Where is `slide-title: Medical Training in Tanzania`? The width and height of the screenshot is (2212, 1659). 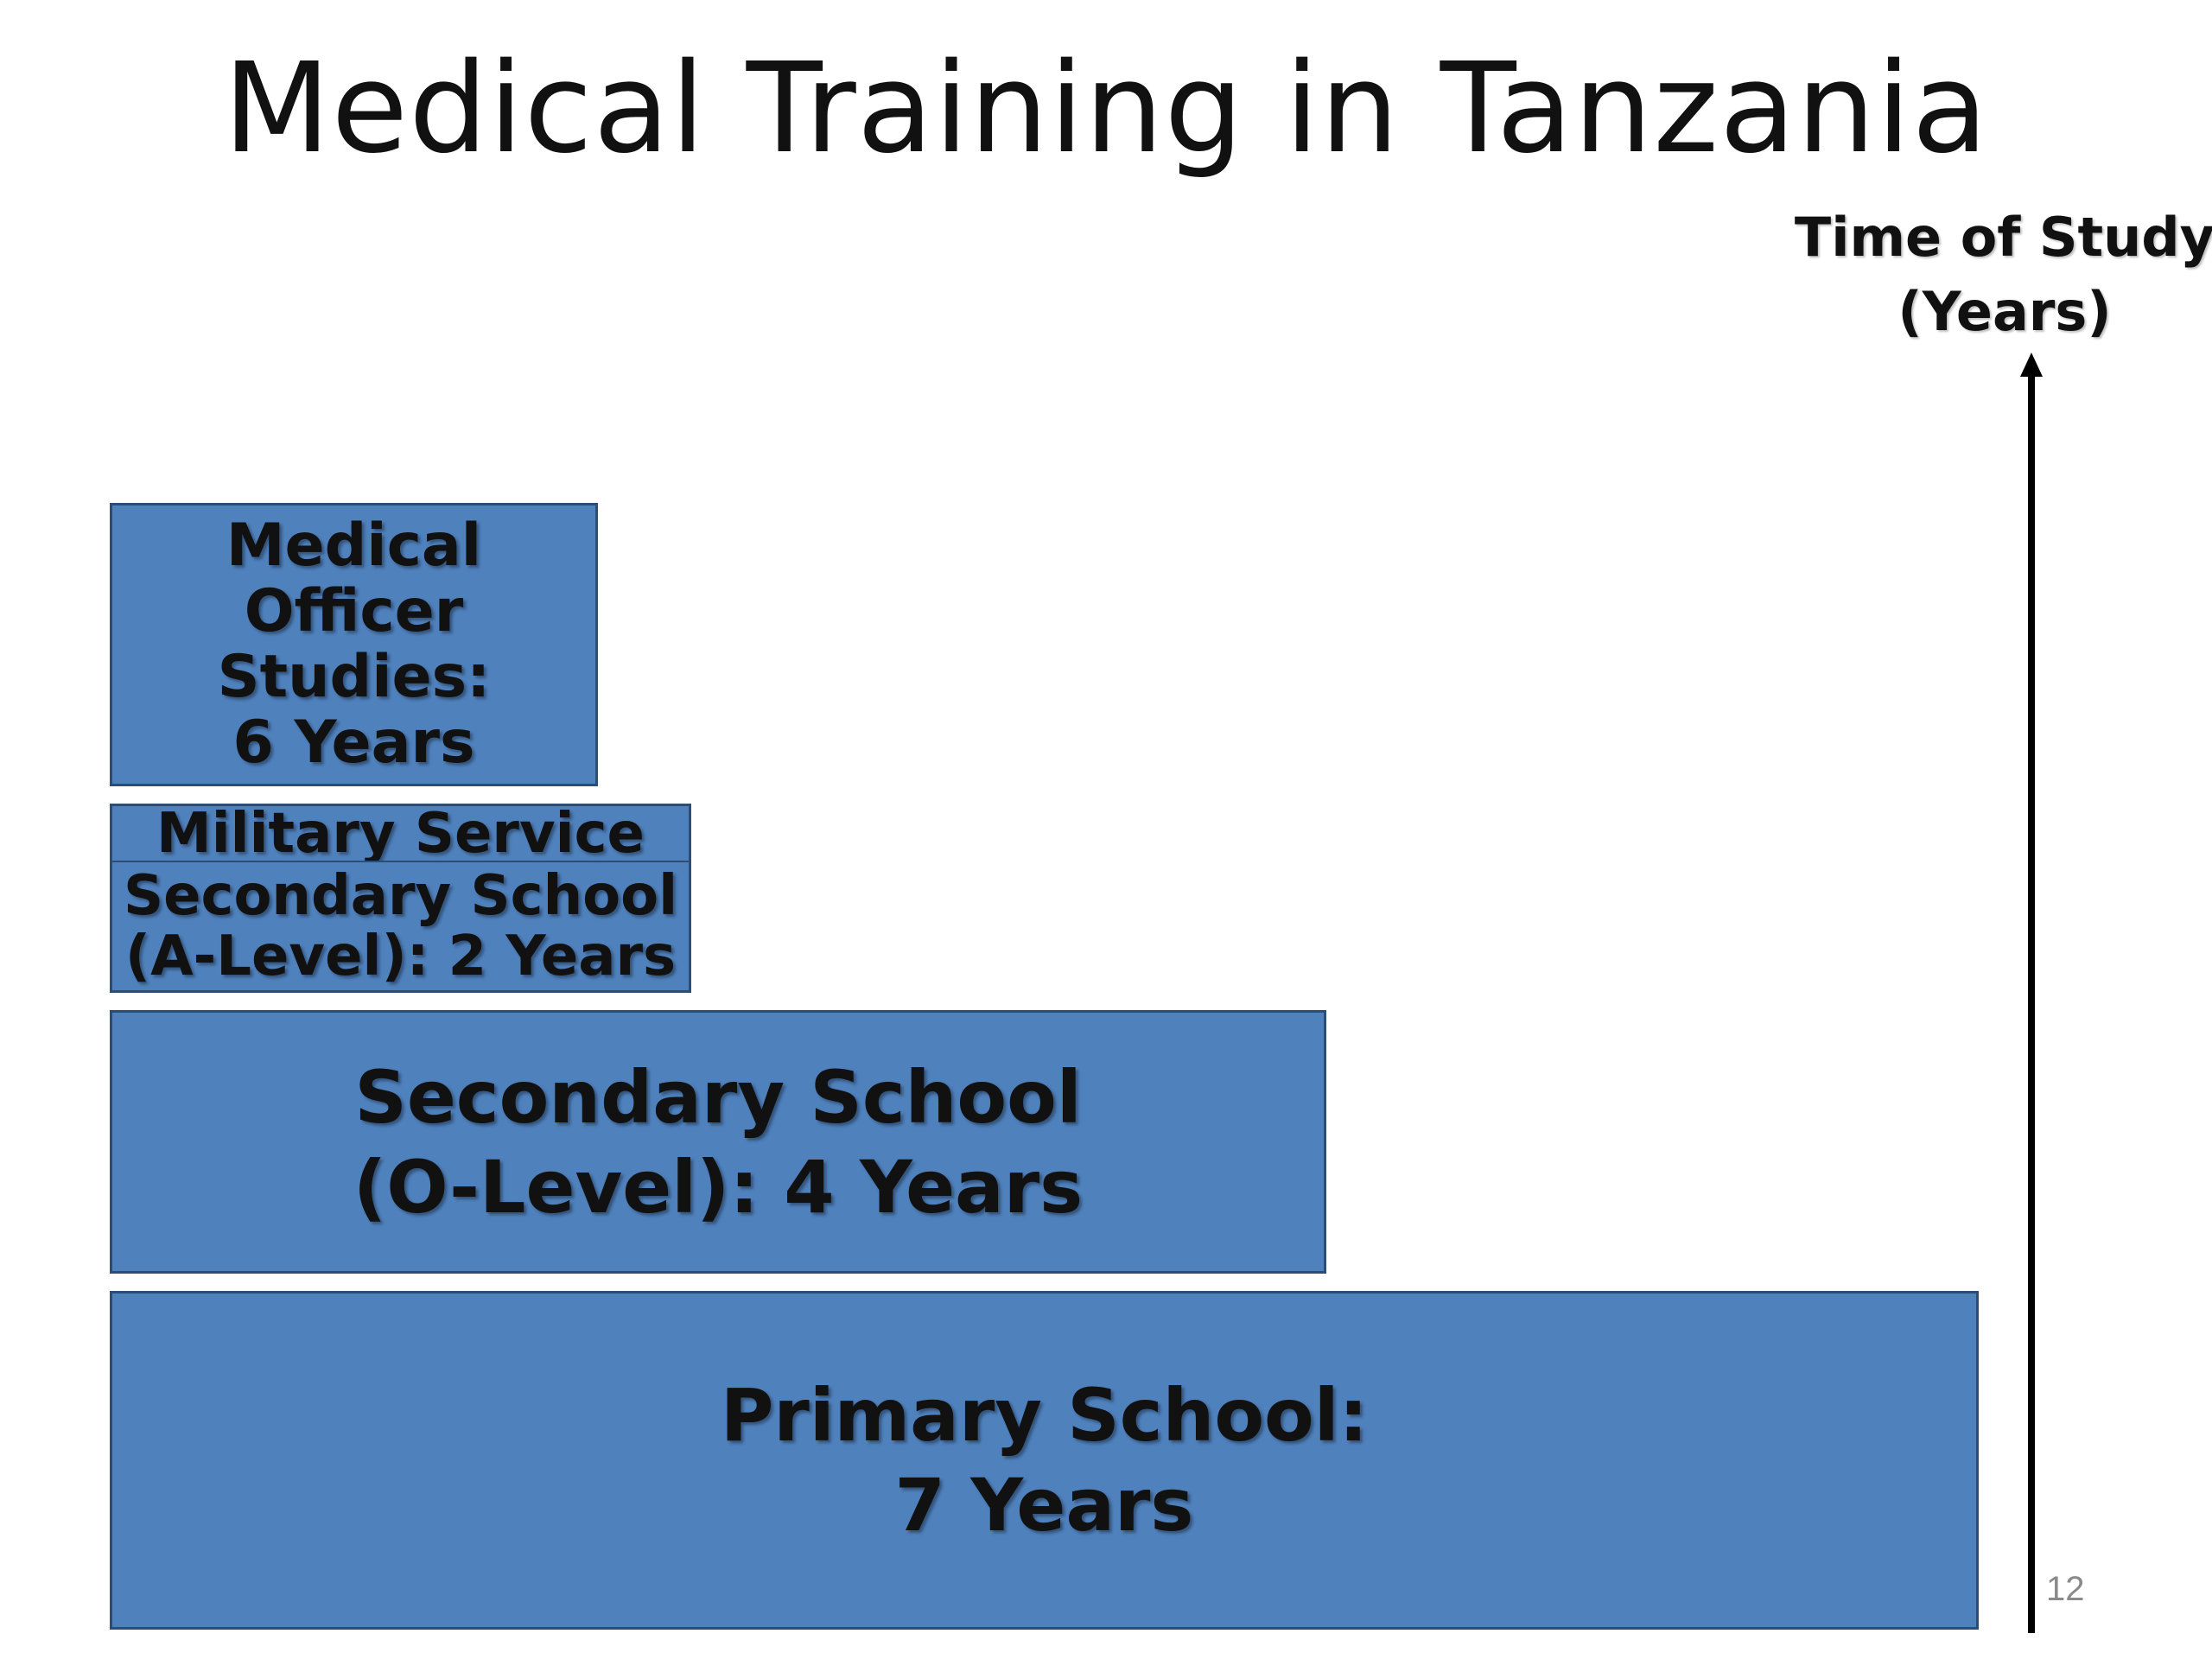
slide-title: Medical Training in Tanzania is located at coordinates (1106, 108).